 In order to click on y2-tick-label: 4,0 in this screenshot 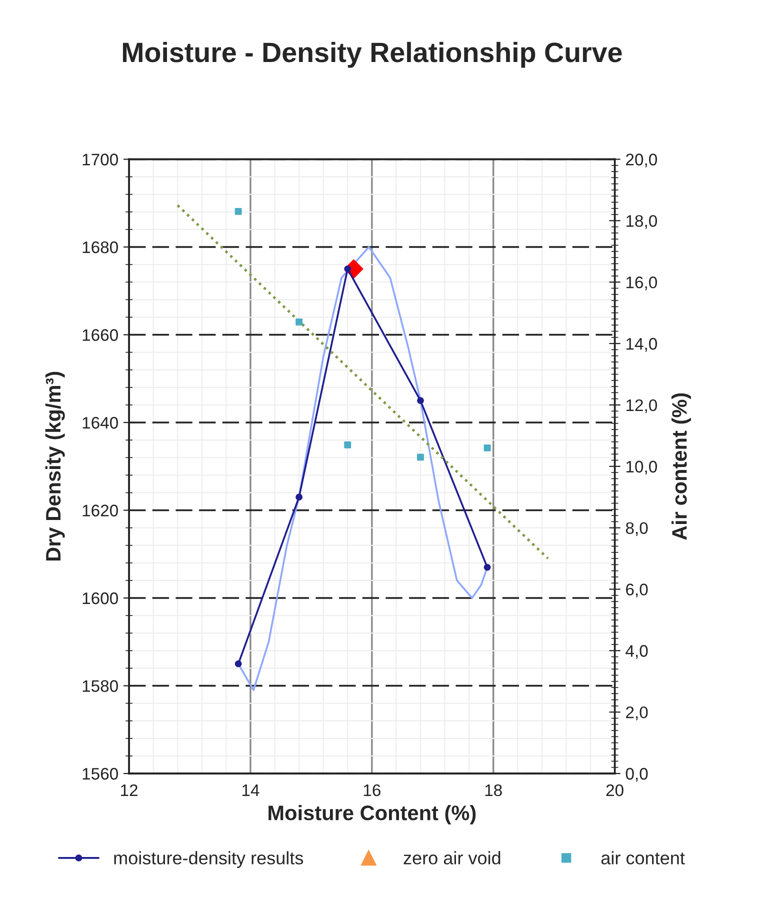, I will do `click(637, 652)`.